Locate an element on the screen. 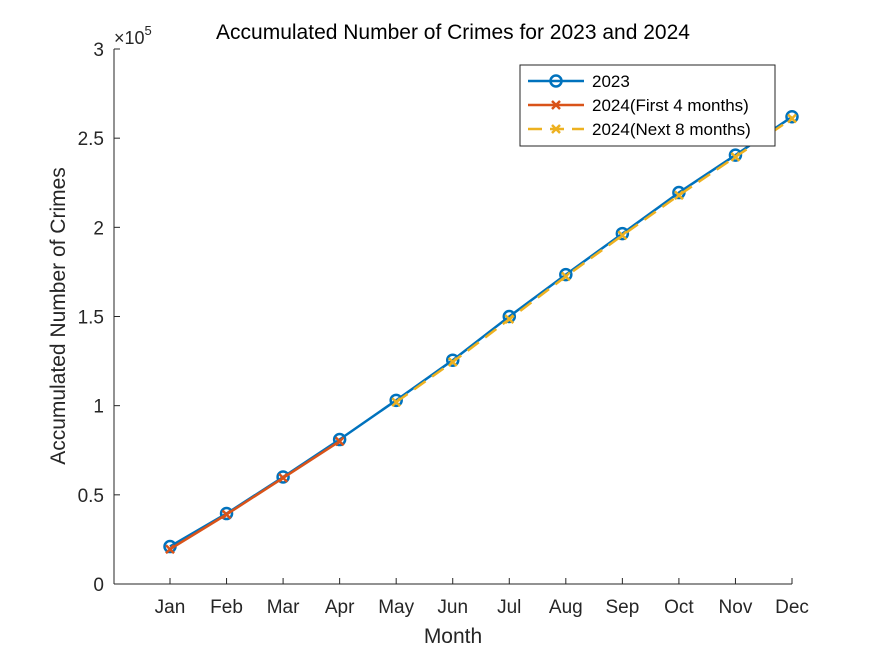 This screenshot has height=656, width=875. series-1-point-sep is located at coordinates (622, 233).